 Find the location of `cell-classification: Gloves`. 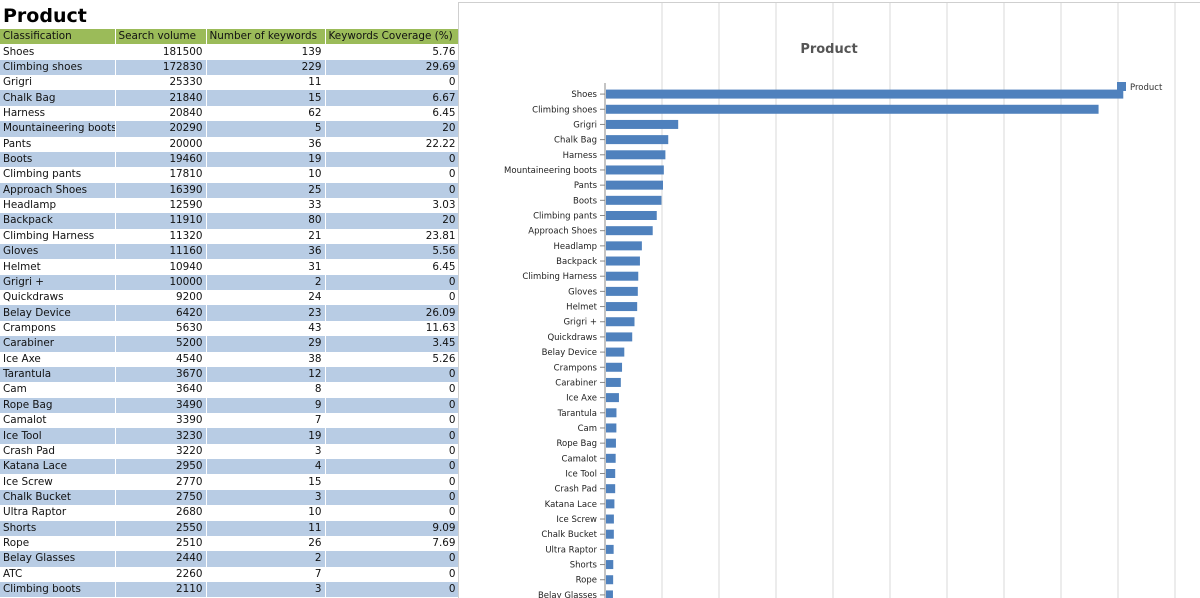

cell-classification: Gloves is located at coordinates (58, 252).